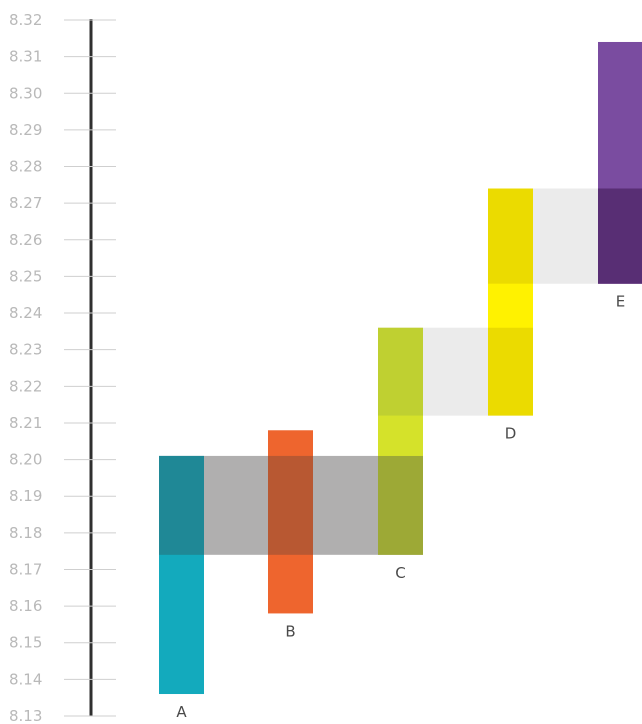  What do you see at coordinates (25, 240) in the screenshot?
I see `y-tick-label: 8.26` at bounding box center [25, 240].